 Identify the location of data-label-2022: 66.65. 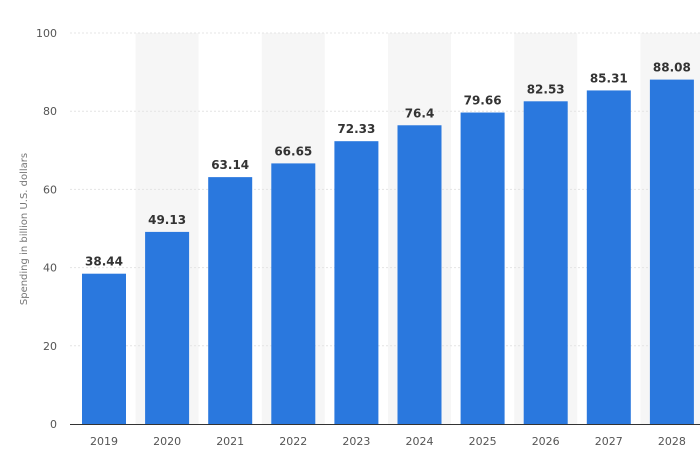
(293, 151).